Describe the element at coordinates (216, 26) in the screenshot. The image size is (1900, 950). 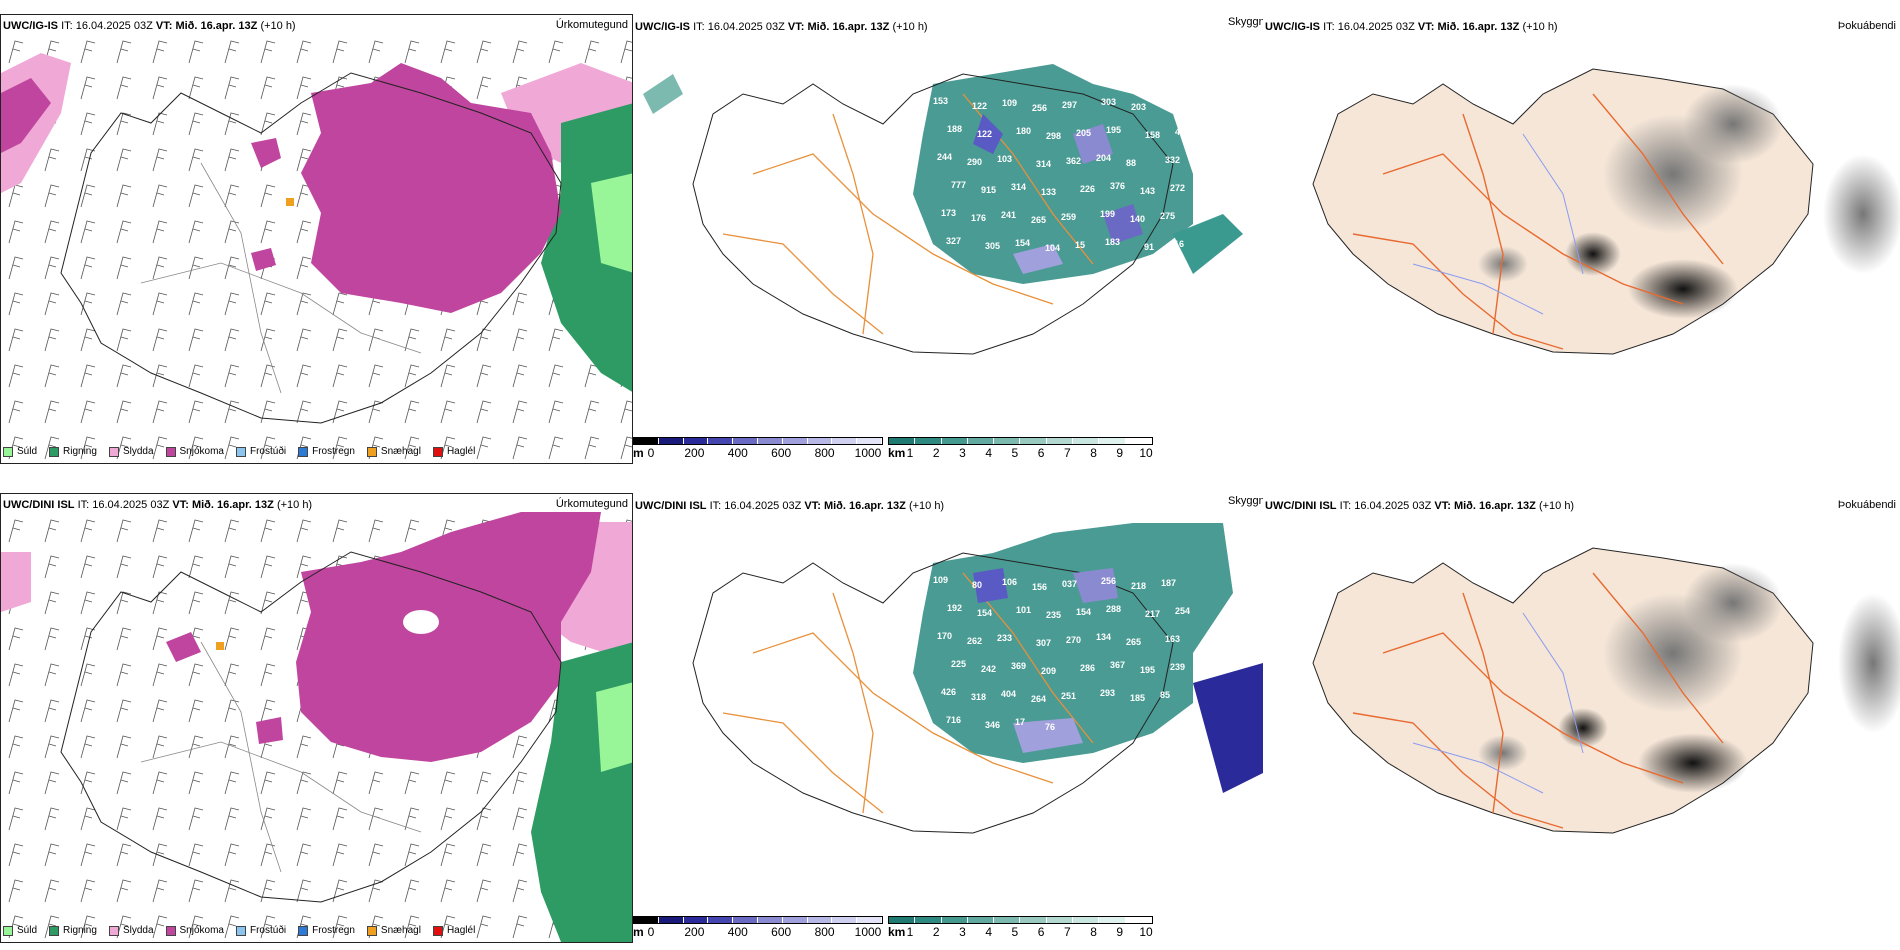
I see `vt-value: Mið. 16.apr. 13Z` at that location.